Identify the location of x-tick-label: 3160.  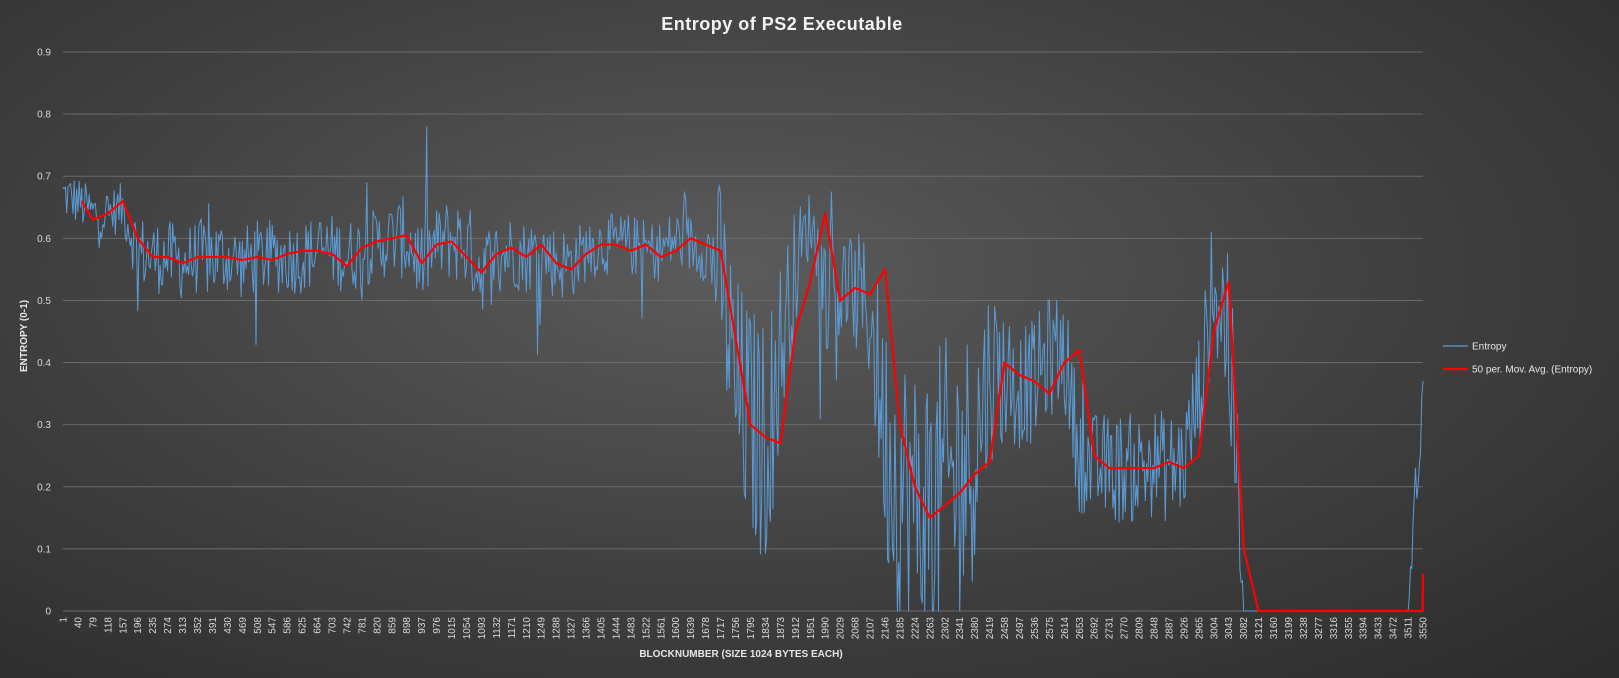
(1274, 628).